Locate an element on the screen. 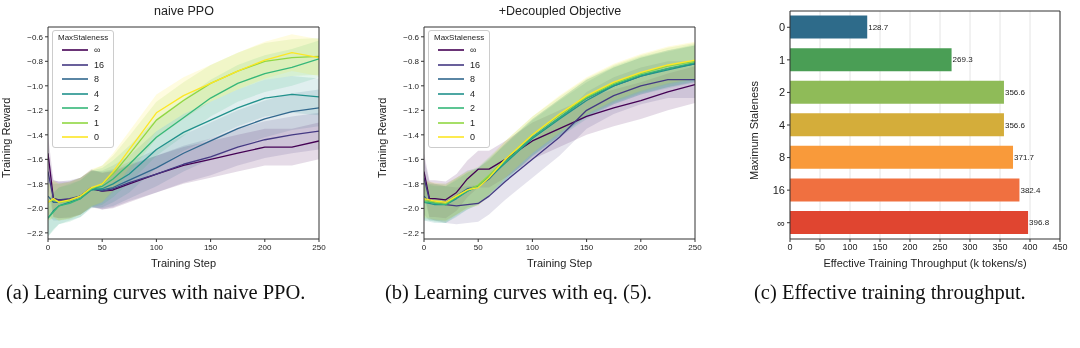  x-tick-label: 450 is located at coordinates (1060, 247).